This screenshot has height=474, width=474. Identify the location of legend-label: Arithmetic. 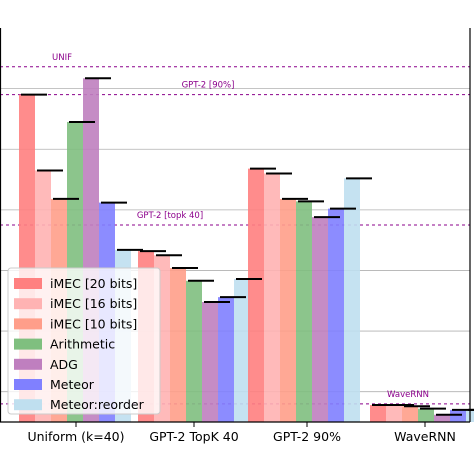
(82, 344).